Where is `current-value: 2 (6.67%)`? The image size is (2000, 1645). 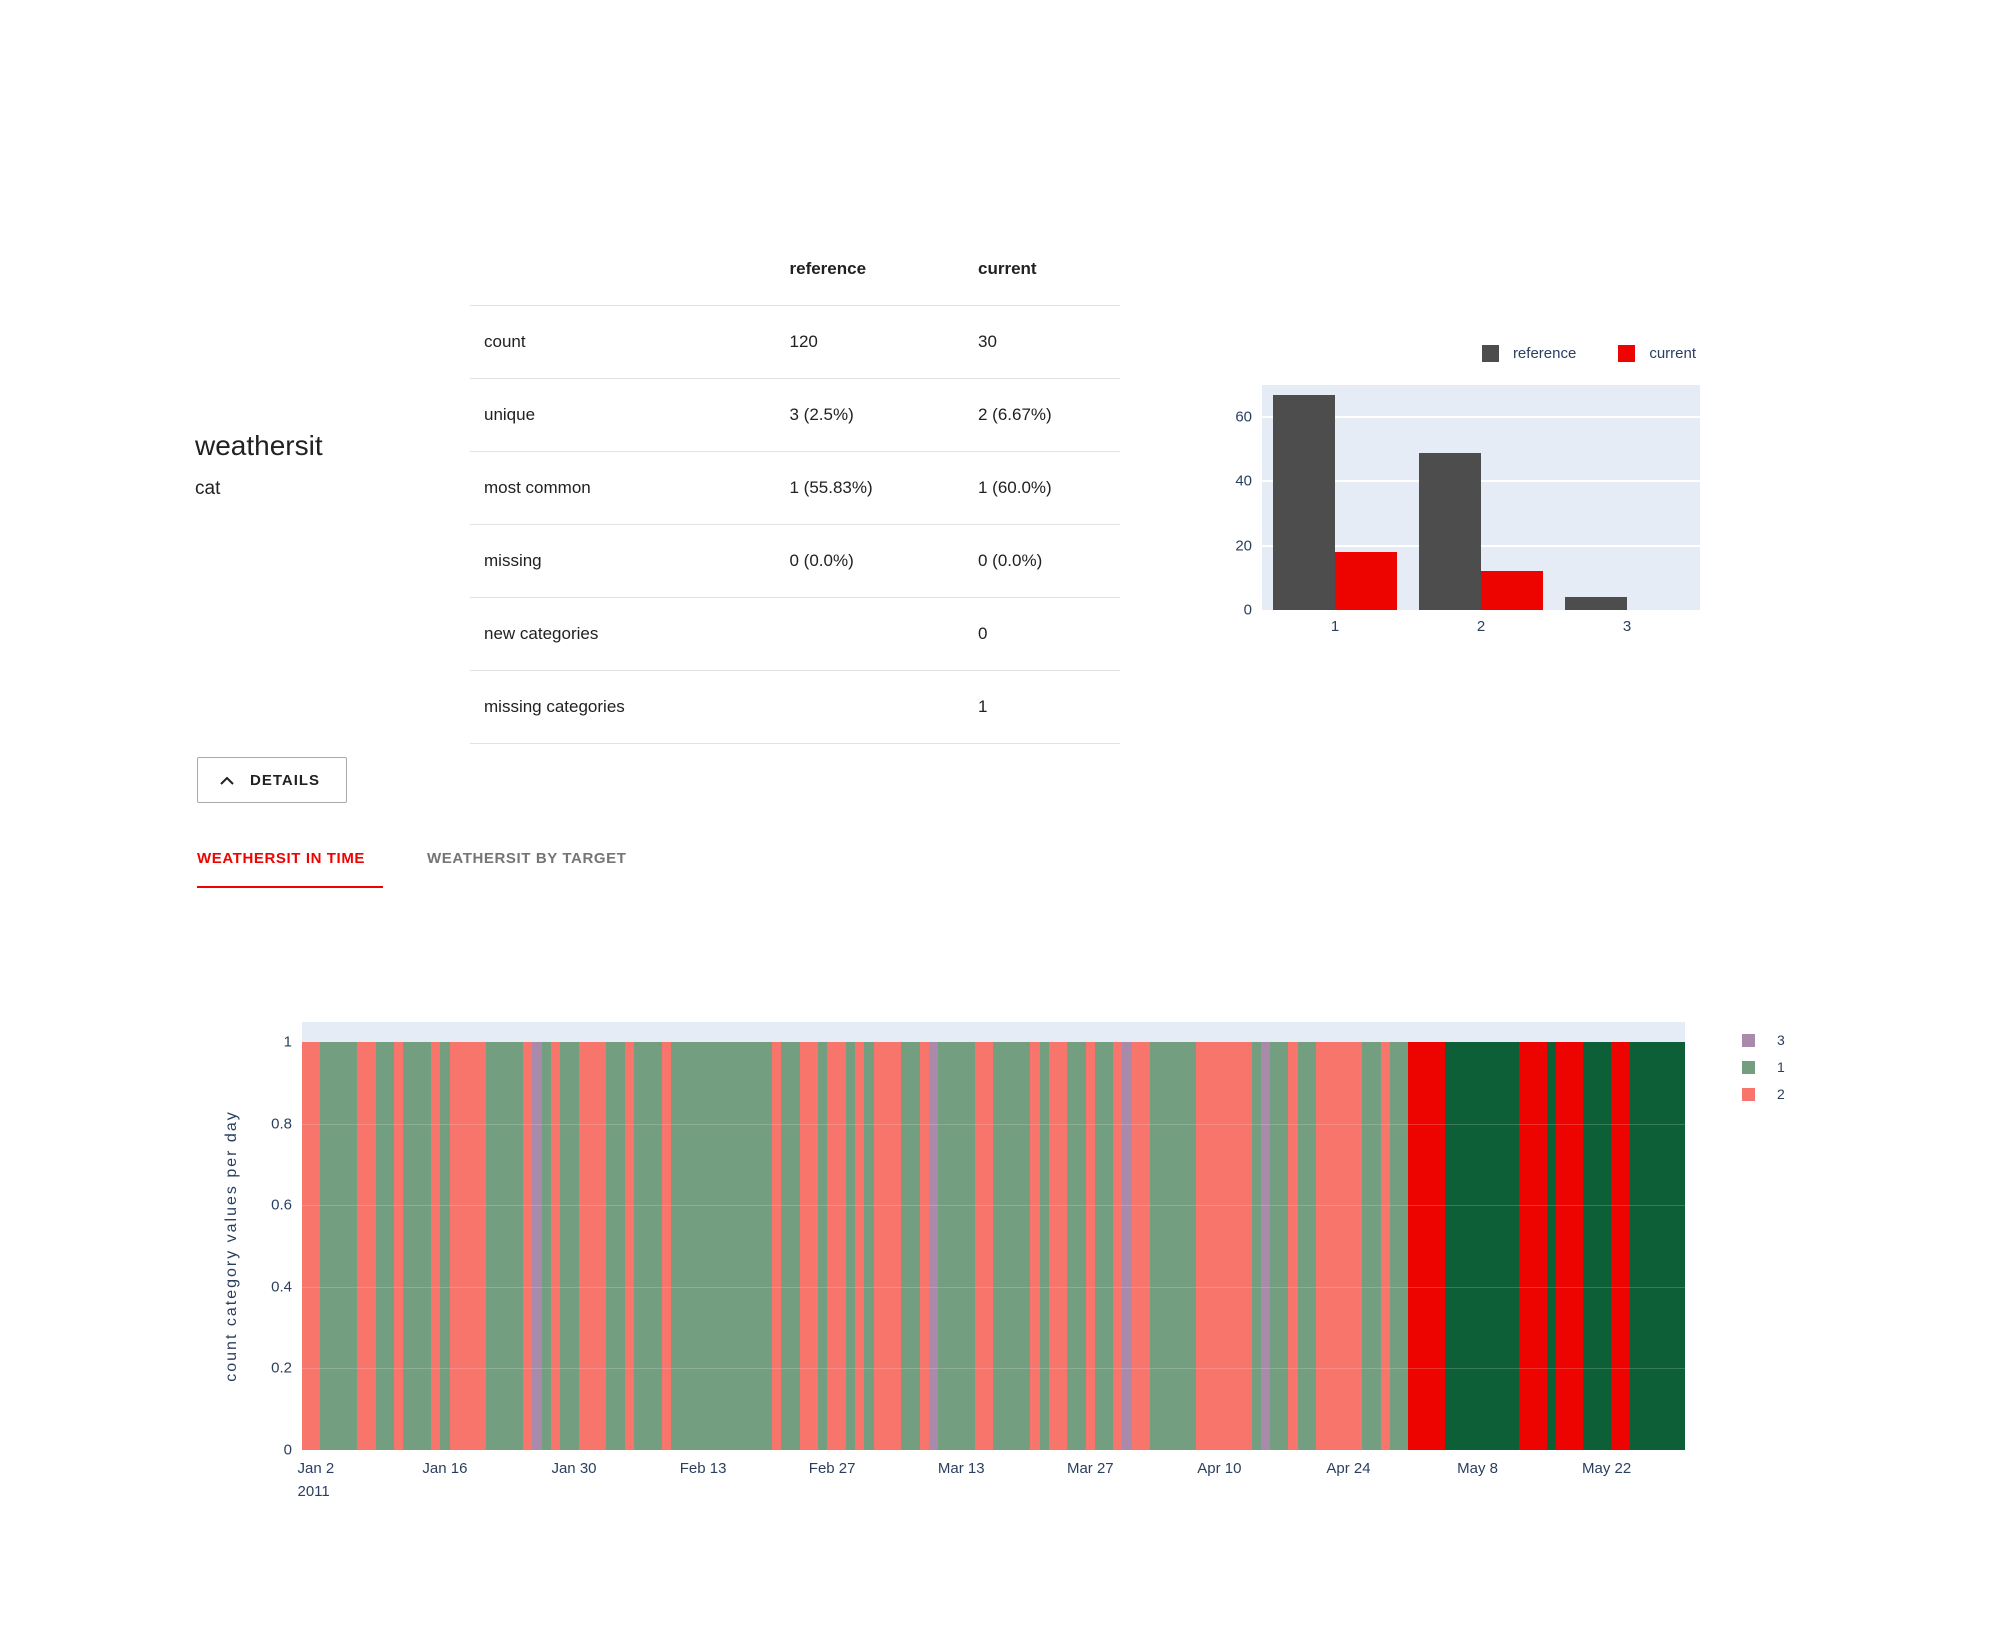 current-value: 2 (6.67%) is located at coordinates (1015, 414).